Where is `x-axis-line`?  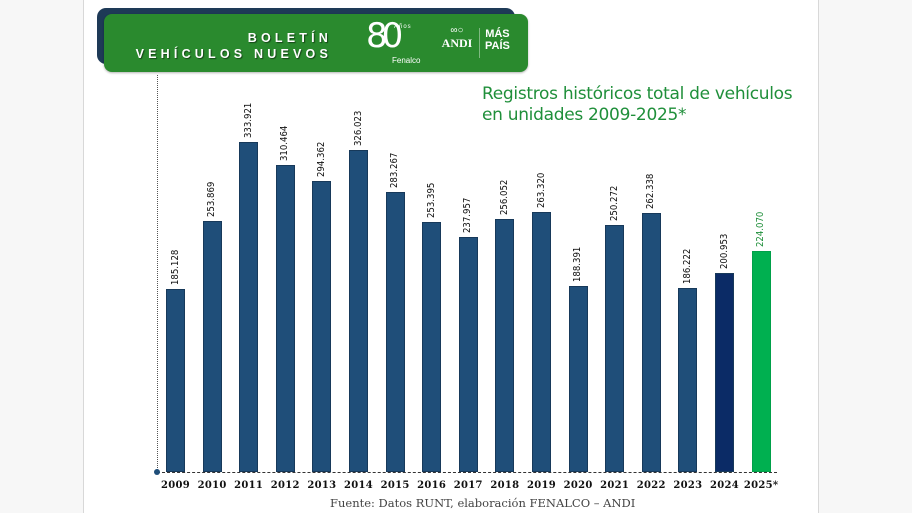 x-axis-line is located at coordinates (467, 472).